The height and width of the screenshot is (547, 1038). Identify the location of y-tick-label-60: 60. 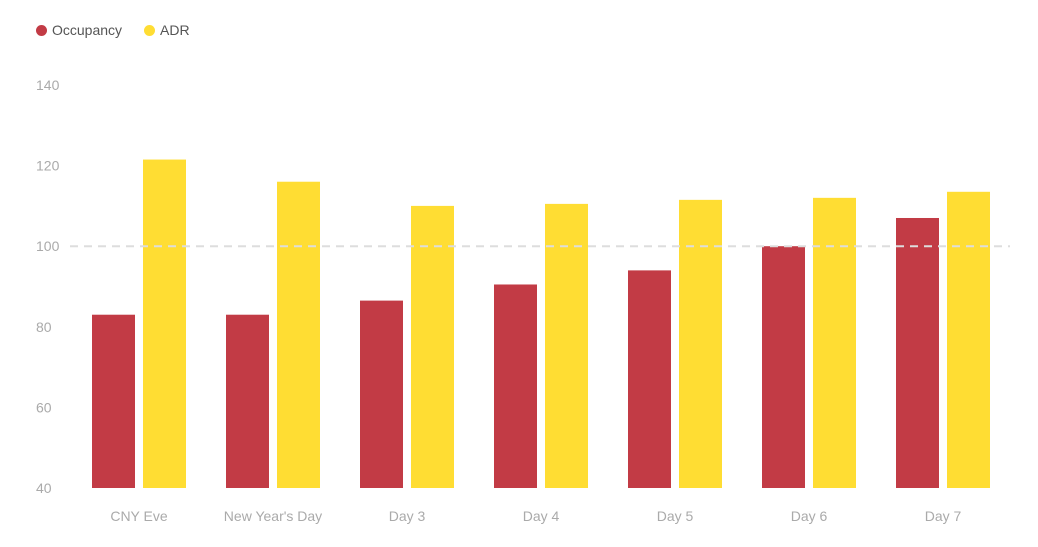
(44, 407).